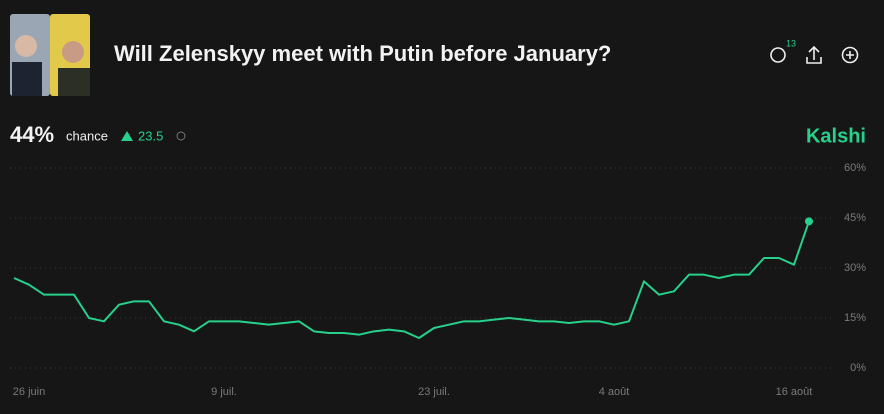  I want to click on thumb-shirt, so click(74, 82).